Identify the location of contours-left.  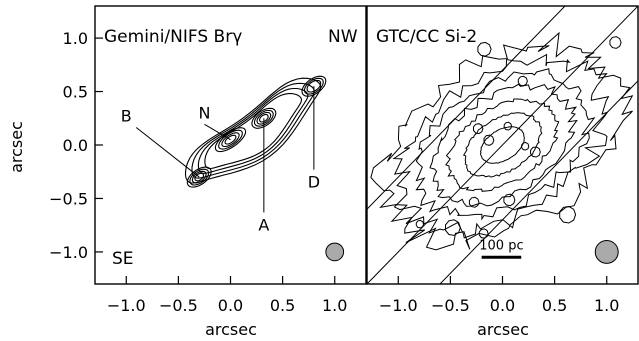
(255, 131).